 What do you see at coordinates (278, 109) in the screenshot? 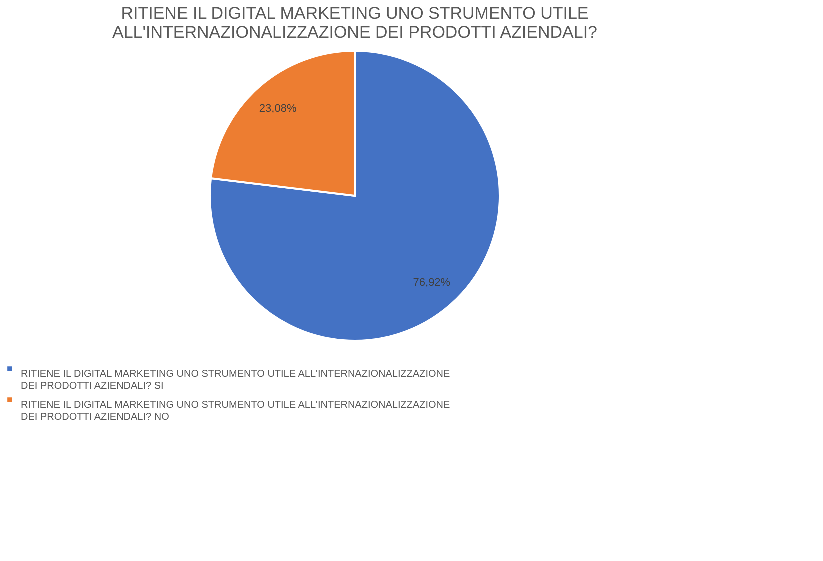
I see `data-label: 23,08%` at bounding box center [278, 109].